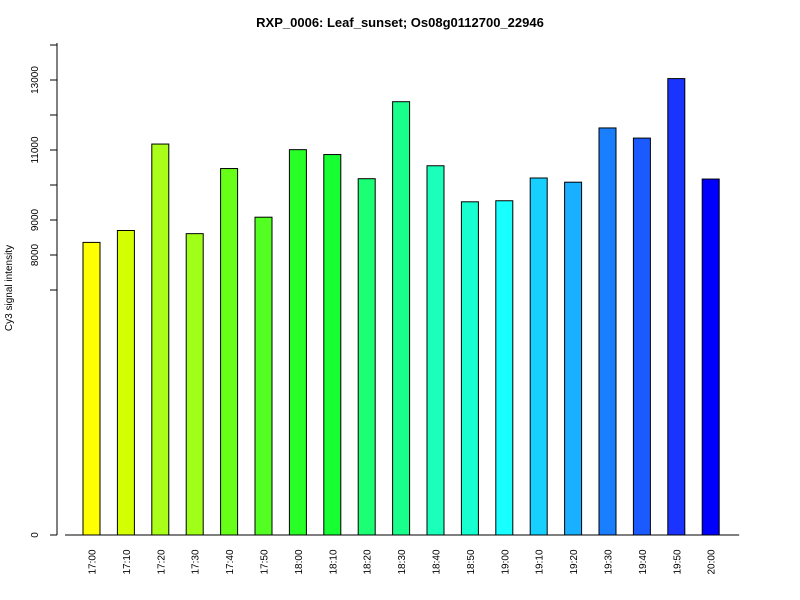 This screenshot has height=600, width=800. Describe the element at coordinates (93, 561) in the screenshot. I see `x-tick-label: 17:00` at that location.